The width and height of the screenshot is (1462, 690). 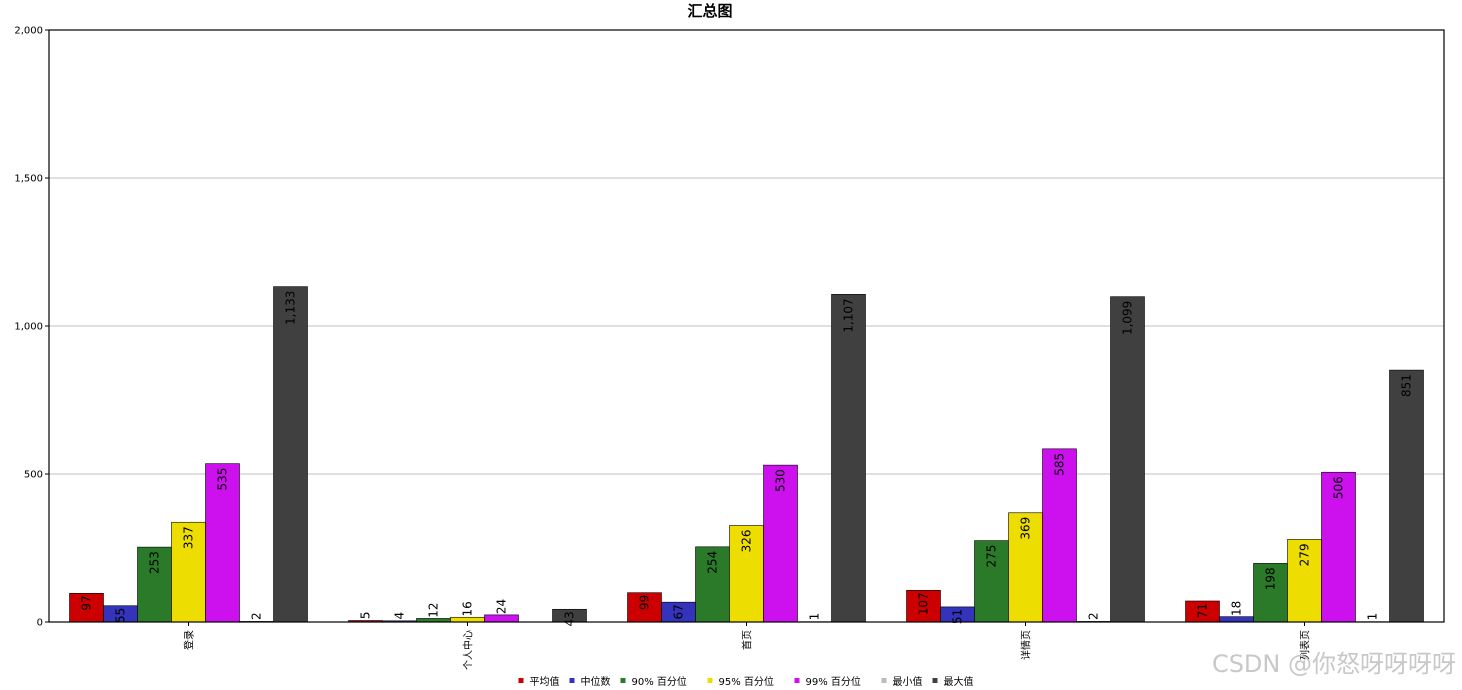 What do you see at coordinates (366, 616) in the screenshot?
I see `data-label: 5` at bounding box center [366, 616].